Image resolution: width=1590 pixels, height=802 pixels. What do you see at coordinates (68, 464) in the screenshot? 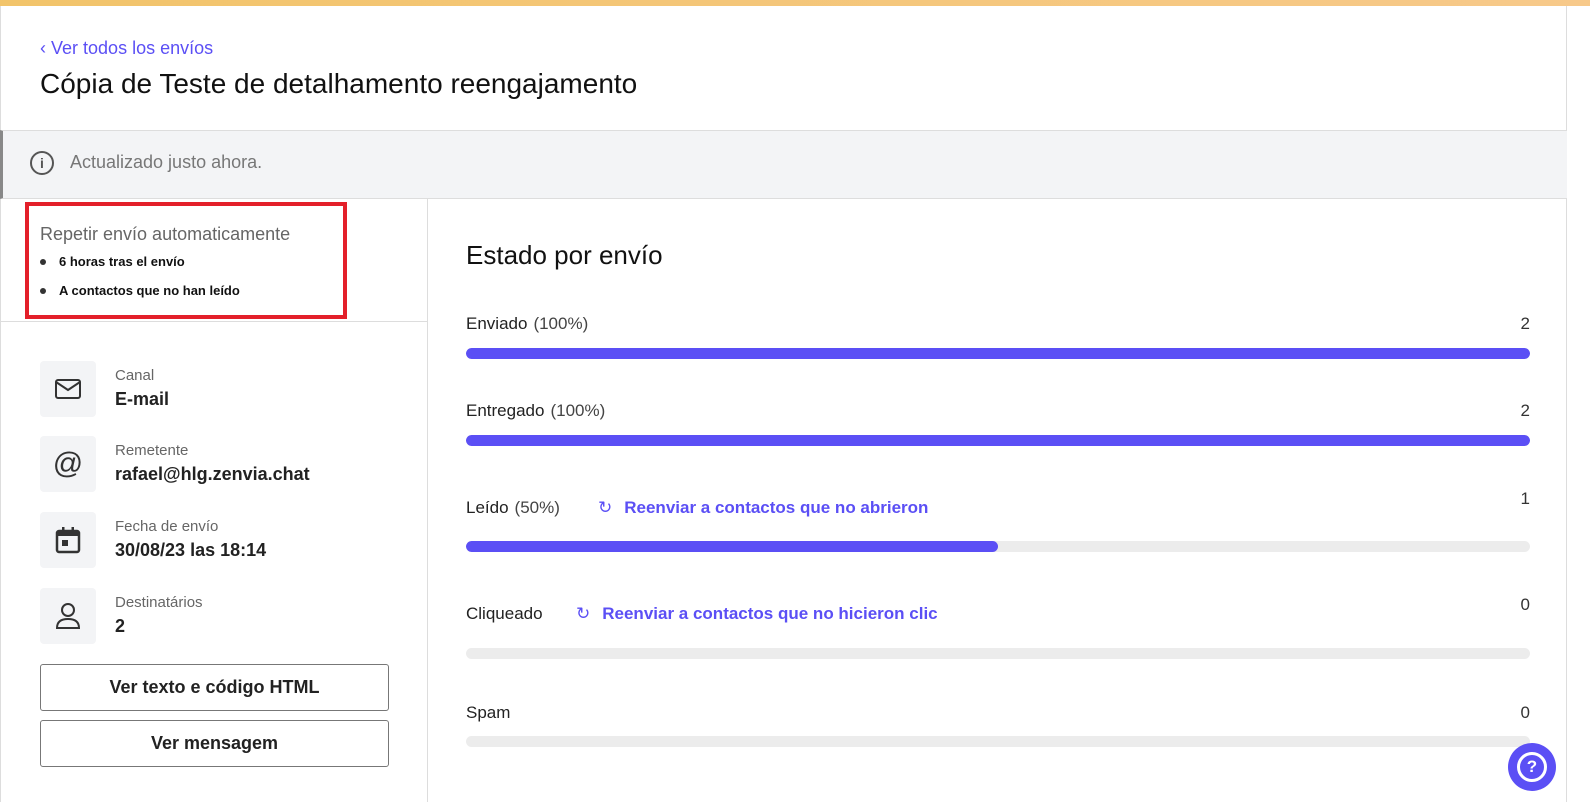
I see `at-icon: @` at bounding box center [68, 464].